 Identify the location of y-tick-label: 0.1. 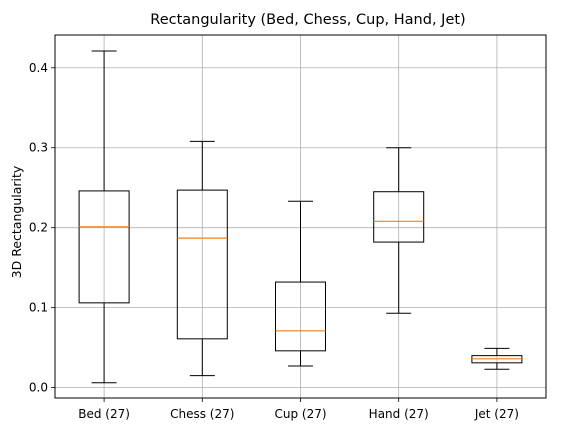
(38, 308).